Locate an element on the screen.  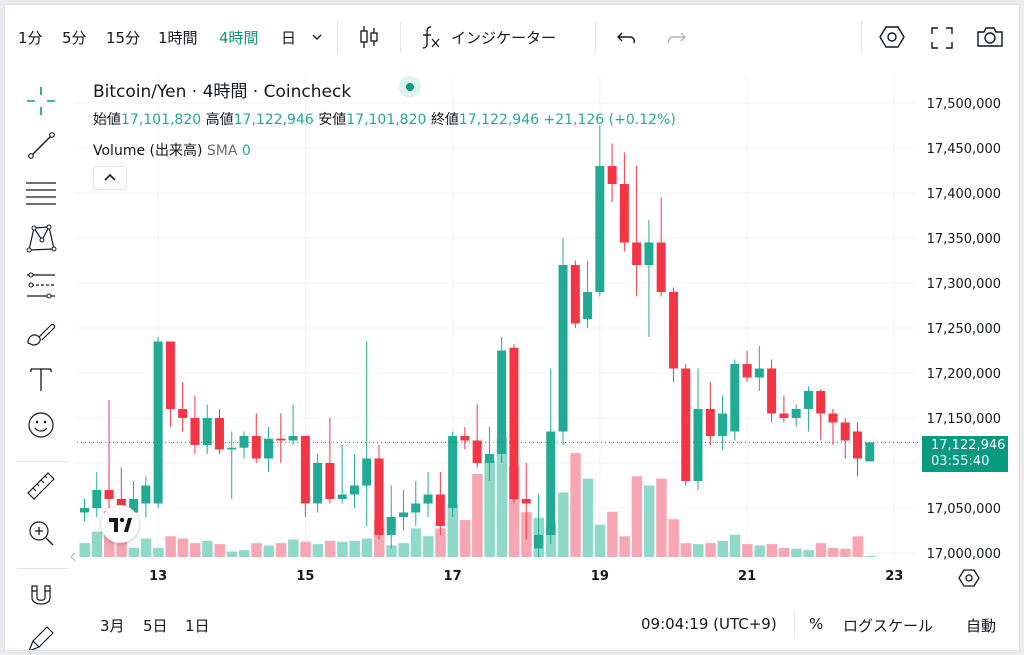
interval-5m: 5分 is located at coordinates (74, 38).